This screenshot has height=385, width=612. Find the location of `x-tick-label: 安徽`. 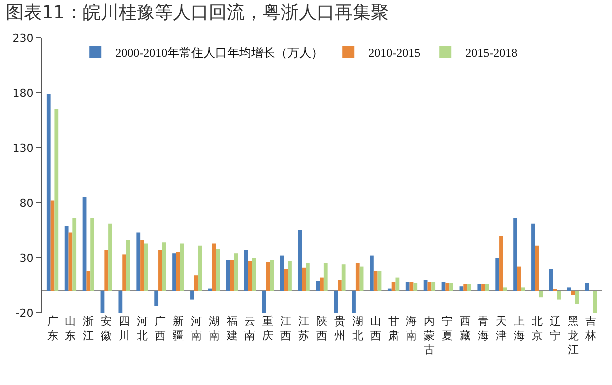

x-tick-label: 安徽 is located at coordinates (106, 328).